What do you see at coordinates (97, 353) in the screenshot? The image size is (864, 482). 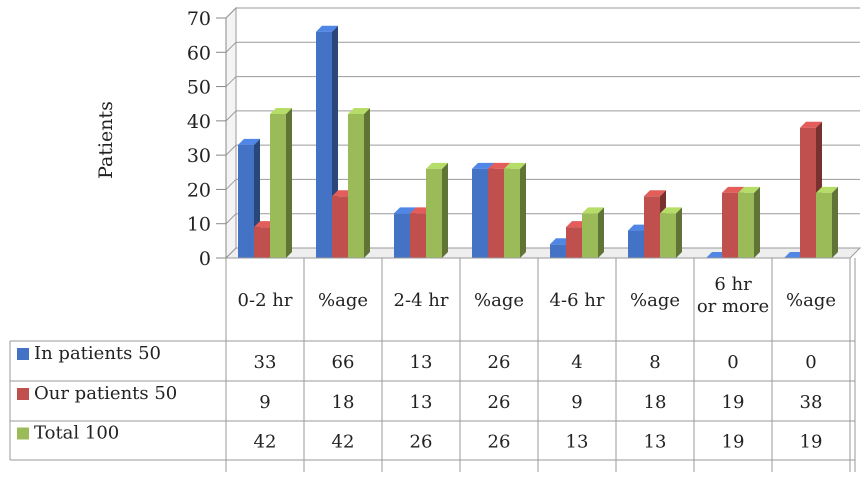 I see `legend-label: In patients 50` at bounding box center [97, 353].